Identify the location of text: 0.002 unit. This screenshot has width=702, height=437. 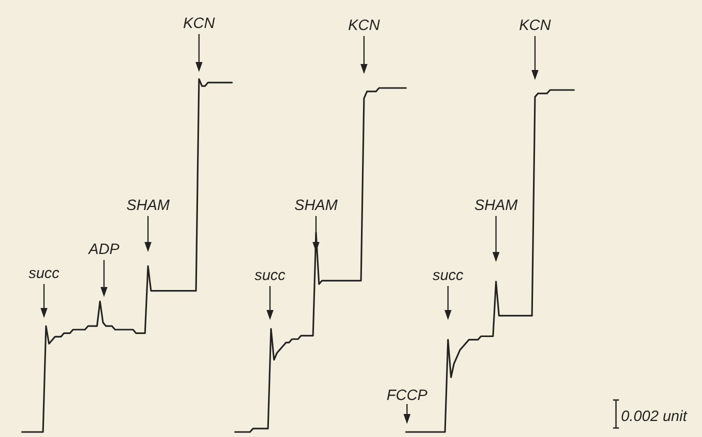
(654, 416).